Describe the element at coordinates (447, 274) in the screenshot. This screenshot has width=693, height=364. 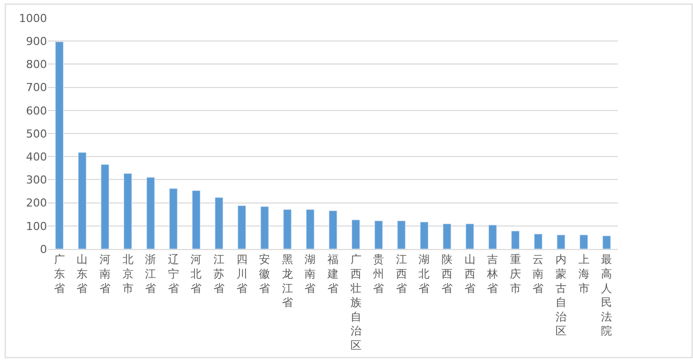
I see `x-tick-label: 陕西省` at that location.